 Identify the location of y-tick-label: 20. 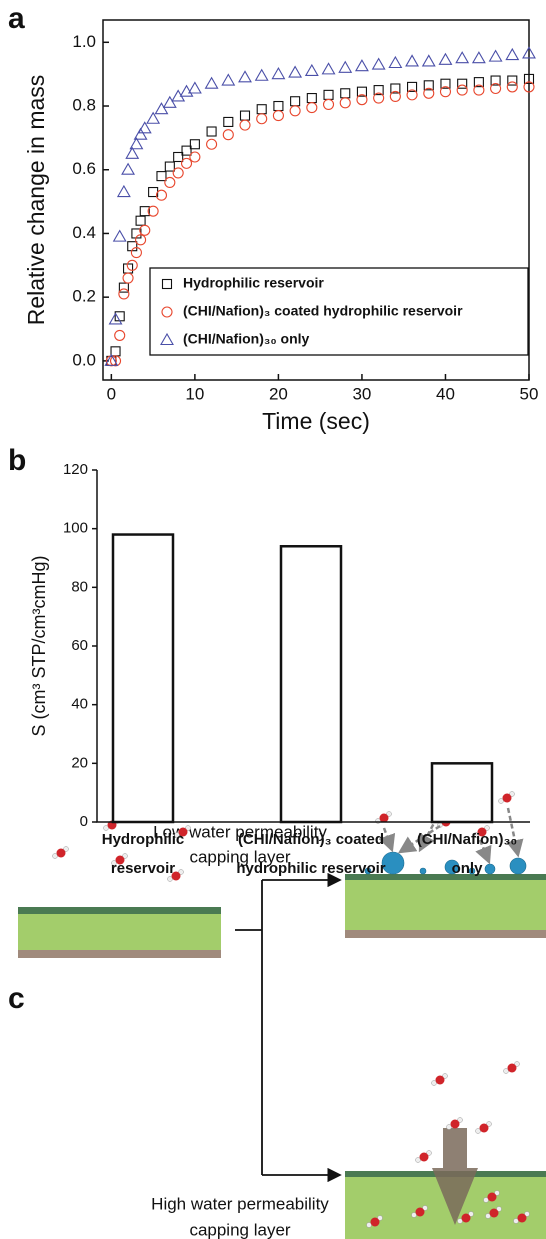
(79, 762).